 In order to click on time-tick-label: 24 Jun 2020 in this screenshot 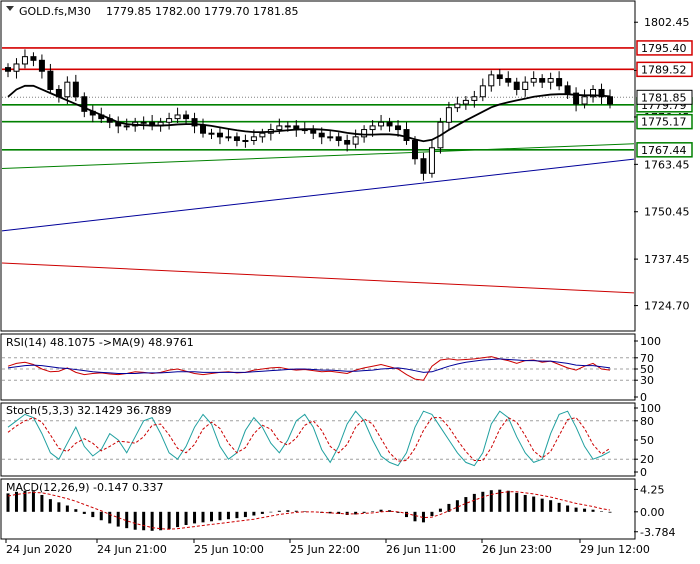, I will do `click(39, 549)`.